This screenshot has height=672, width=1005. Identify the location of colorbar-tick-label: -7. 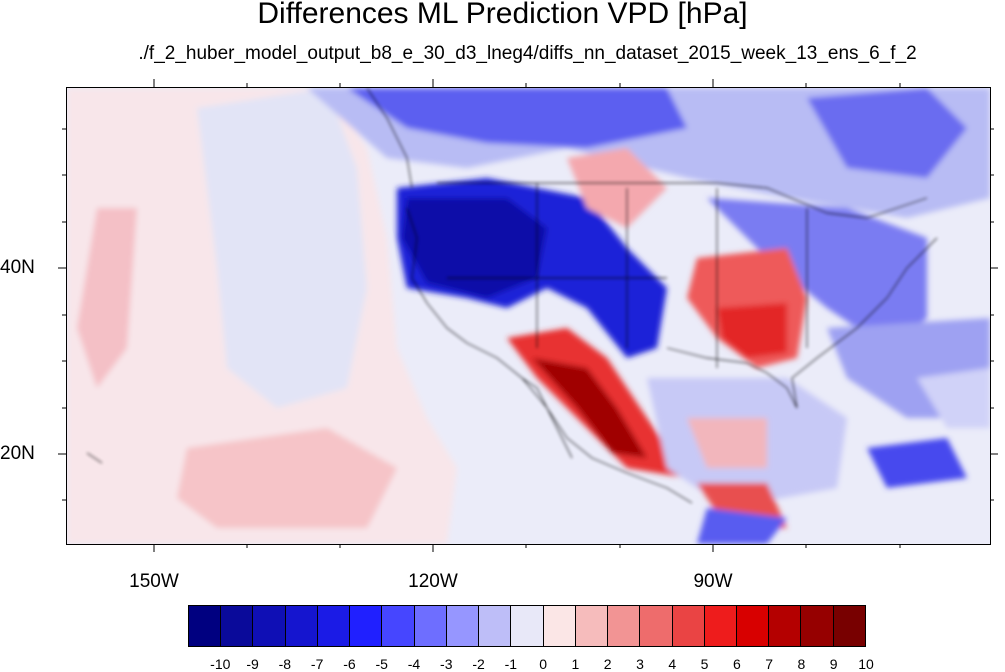
(317, 664).